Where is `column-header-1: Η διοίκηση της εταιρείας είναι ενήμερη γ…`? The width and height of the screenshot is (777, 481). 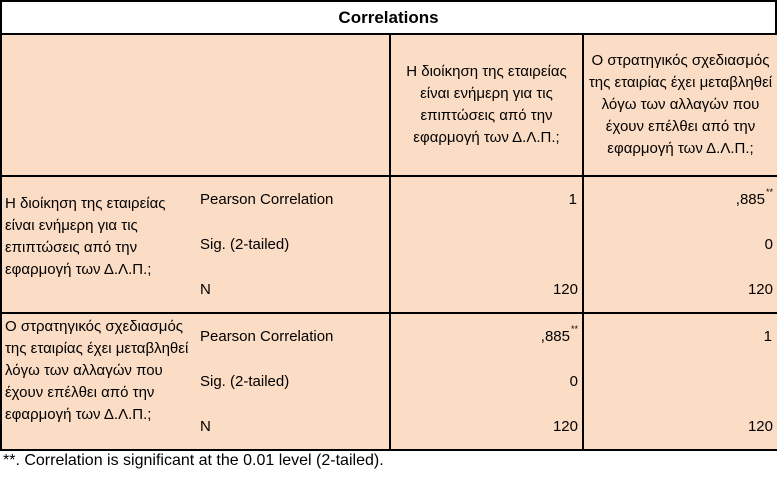
column-header-1: Η διοίκηση της εταιρείας είναι ενήμερη γ… is located at coordinates (486, 105).